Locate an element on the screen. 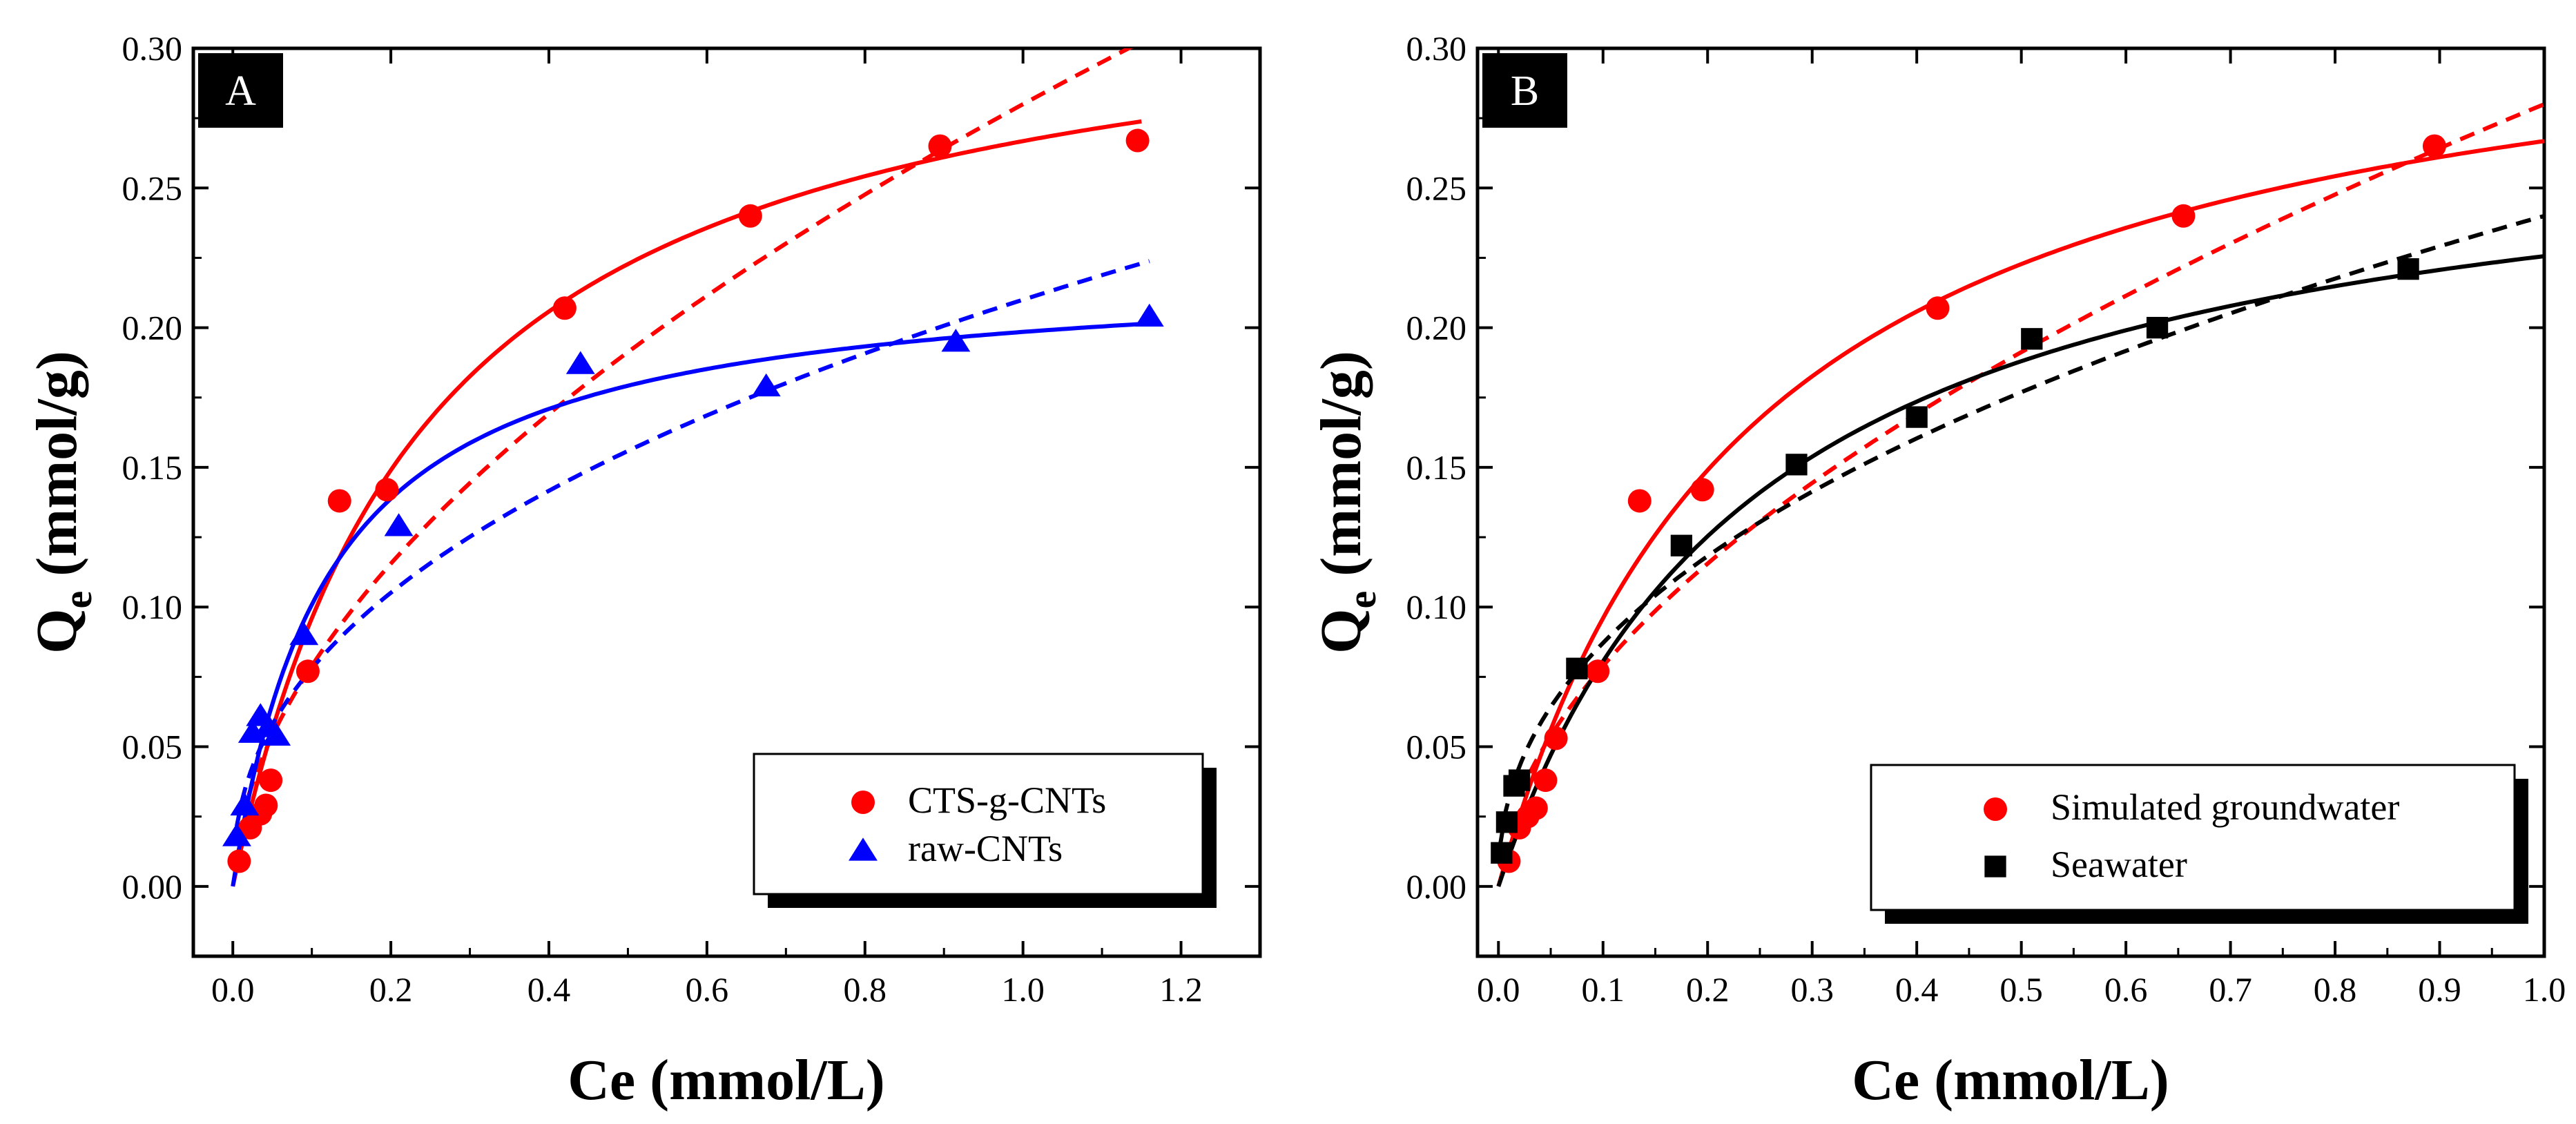  x-tick-label: 0.7 is located at coordinates (2231, 989).